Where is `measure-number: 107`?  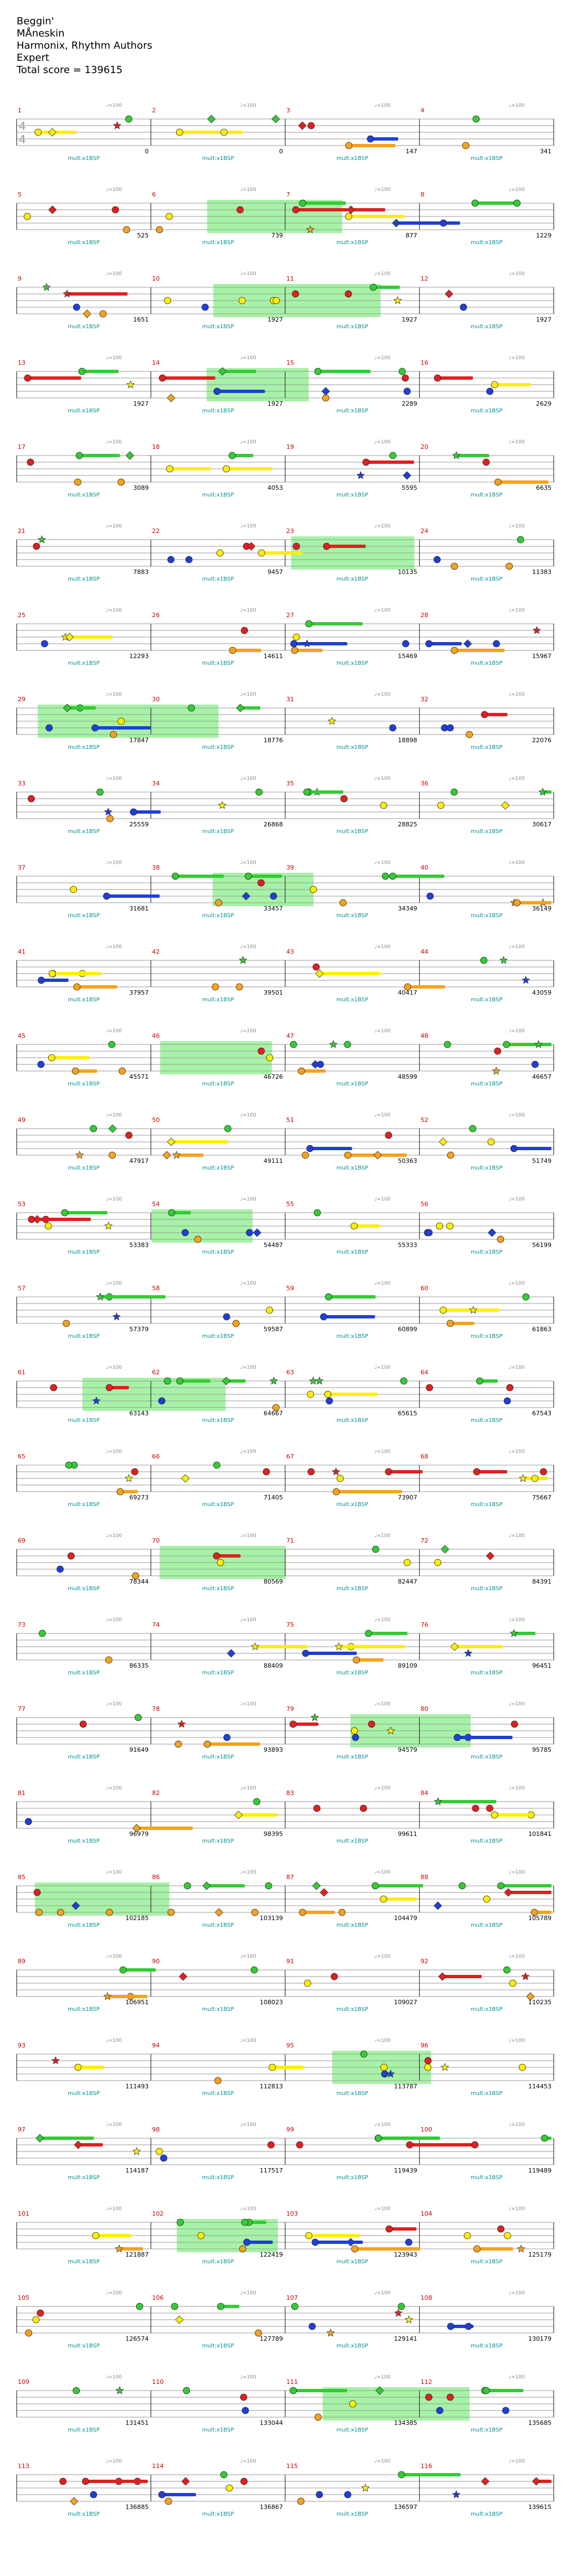
measure-number: 107 is located at coordinates (292, 2297).